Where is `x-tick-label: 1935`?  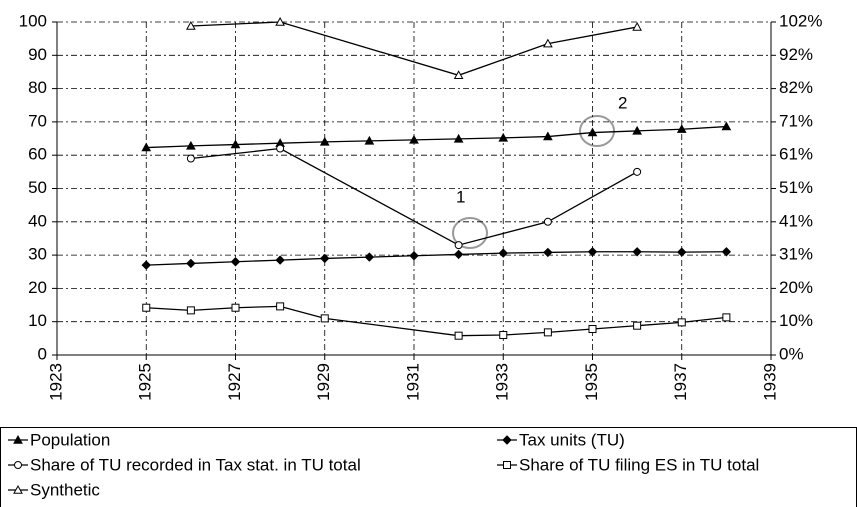
x-tick-label: 1935 is located at coordinates (591, 382).